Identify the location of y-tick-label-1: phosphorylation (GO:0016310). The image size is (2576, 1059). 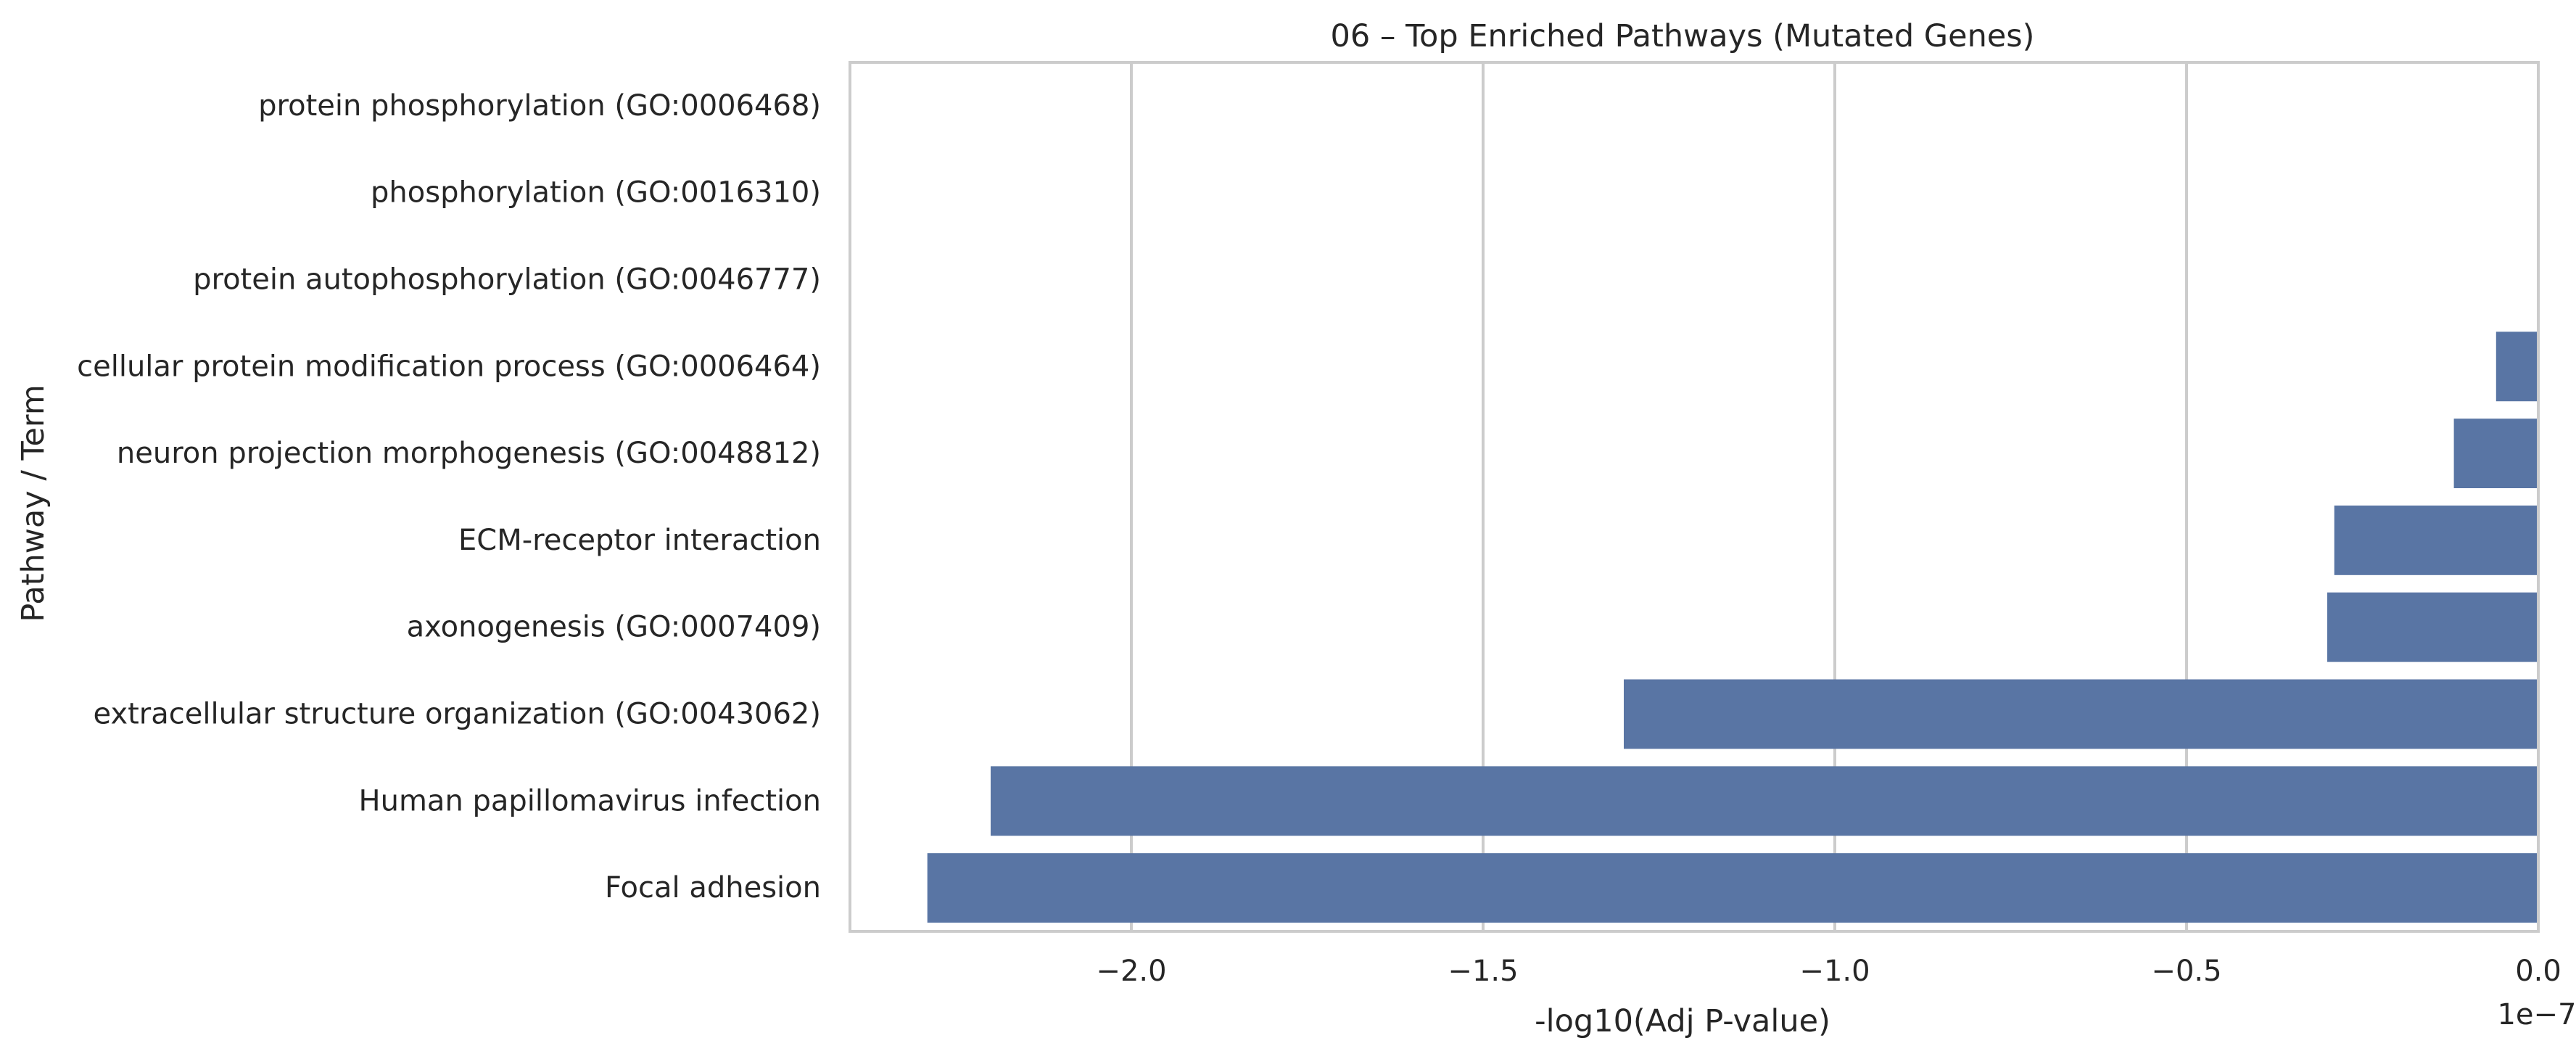
(596, 193).